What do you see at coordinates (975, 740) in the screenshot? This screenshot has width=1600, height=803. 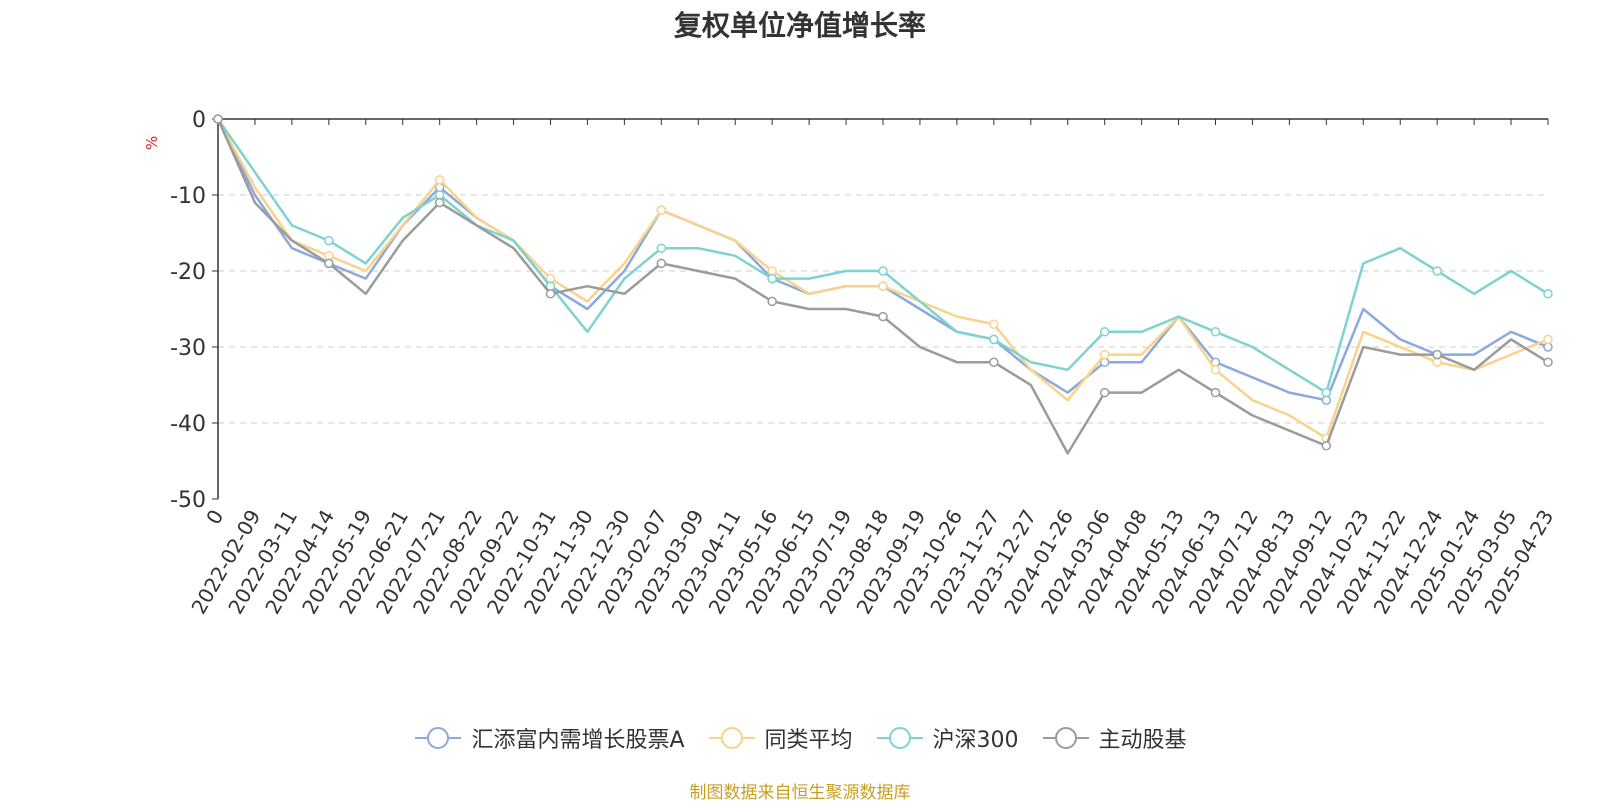 I see `legend-label: 沪深300` at bounding box center [975, 740].